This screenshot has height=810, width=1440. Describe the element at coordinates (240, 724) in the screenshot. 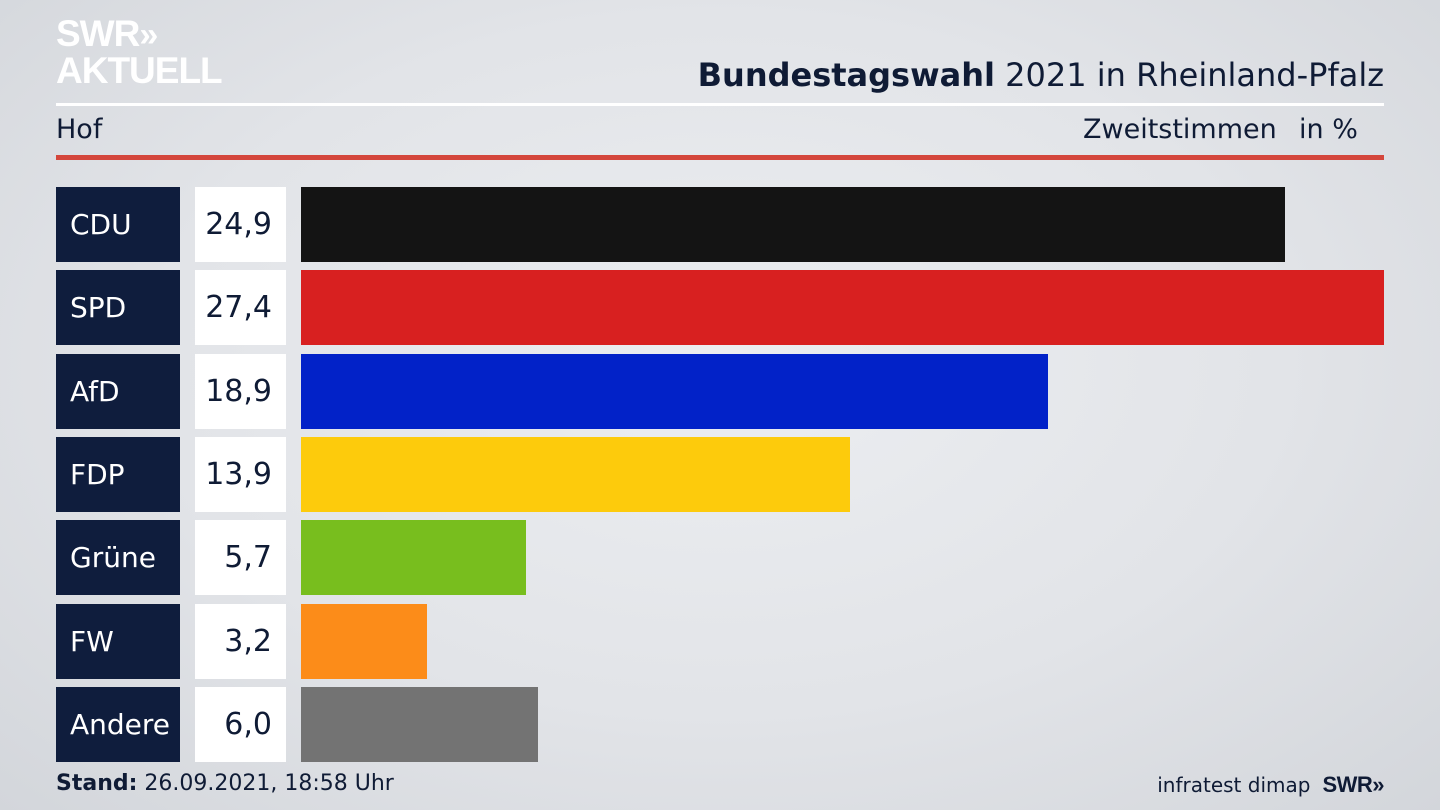

I see `value-label-andere: 6,0` at that location.